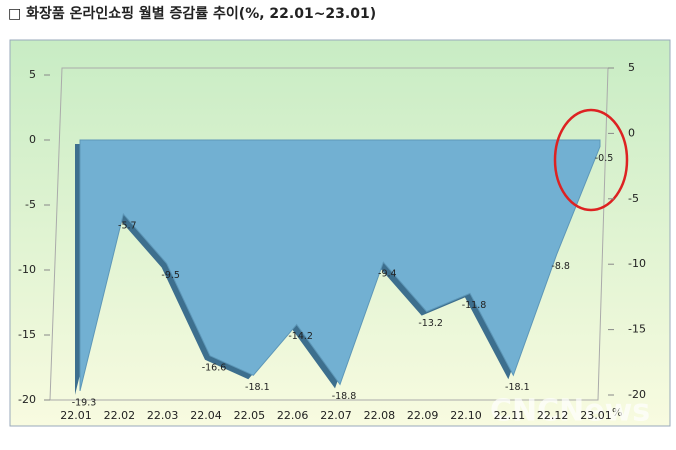 The height and width of the screenshot is (450, 676). What do you see at coordinates (32, 74) in the screenshot?
I see `y-tick-label: 5` at bounding box center [32, 74].